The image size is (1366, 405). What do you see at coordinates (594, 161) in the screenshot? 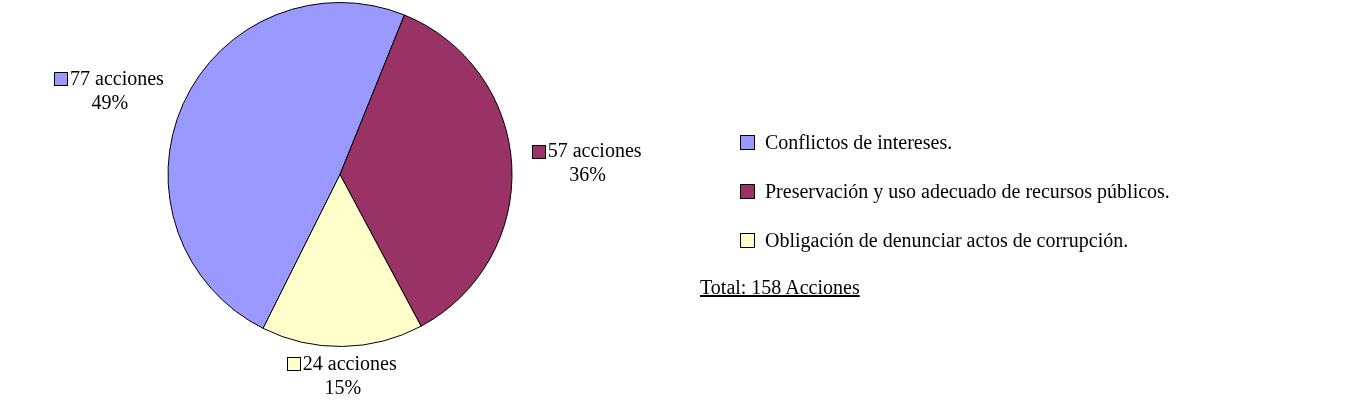
I see `data-label: 57 acciones 36%` at bounding box center [594, 161].